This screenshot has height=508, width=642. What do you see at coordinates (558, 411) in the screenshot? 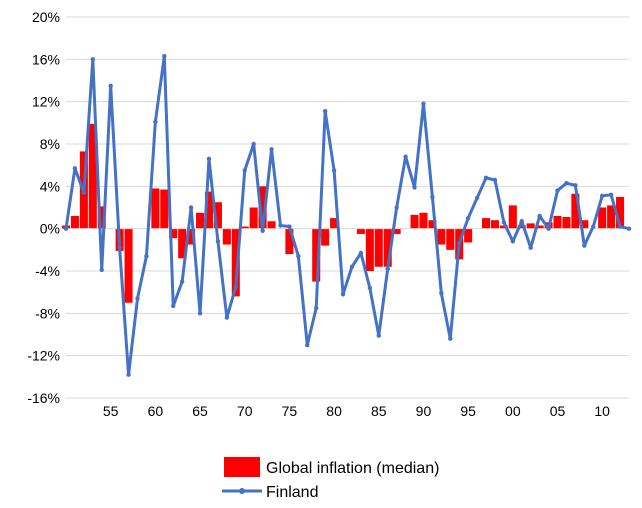
I see `x-tick-label: 05` at bounding box center [558, 411].